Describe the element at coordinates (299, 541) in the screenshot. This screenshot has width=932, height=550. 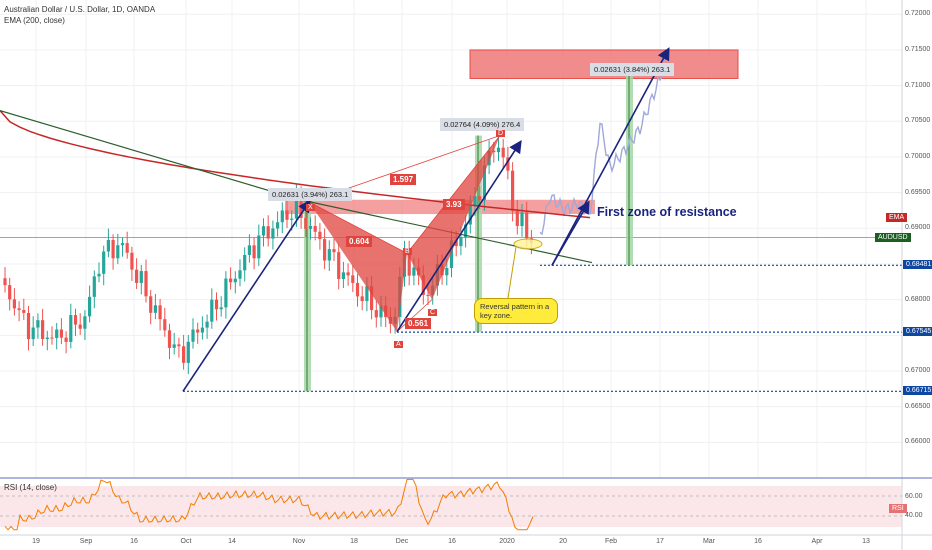
I see `time-tick-label: Nov` at that location.